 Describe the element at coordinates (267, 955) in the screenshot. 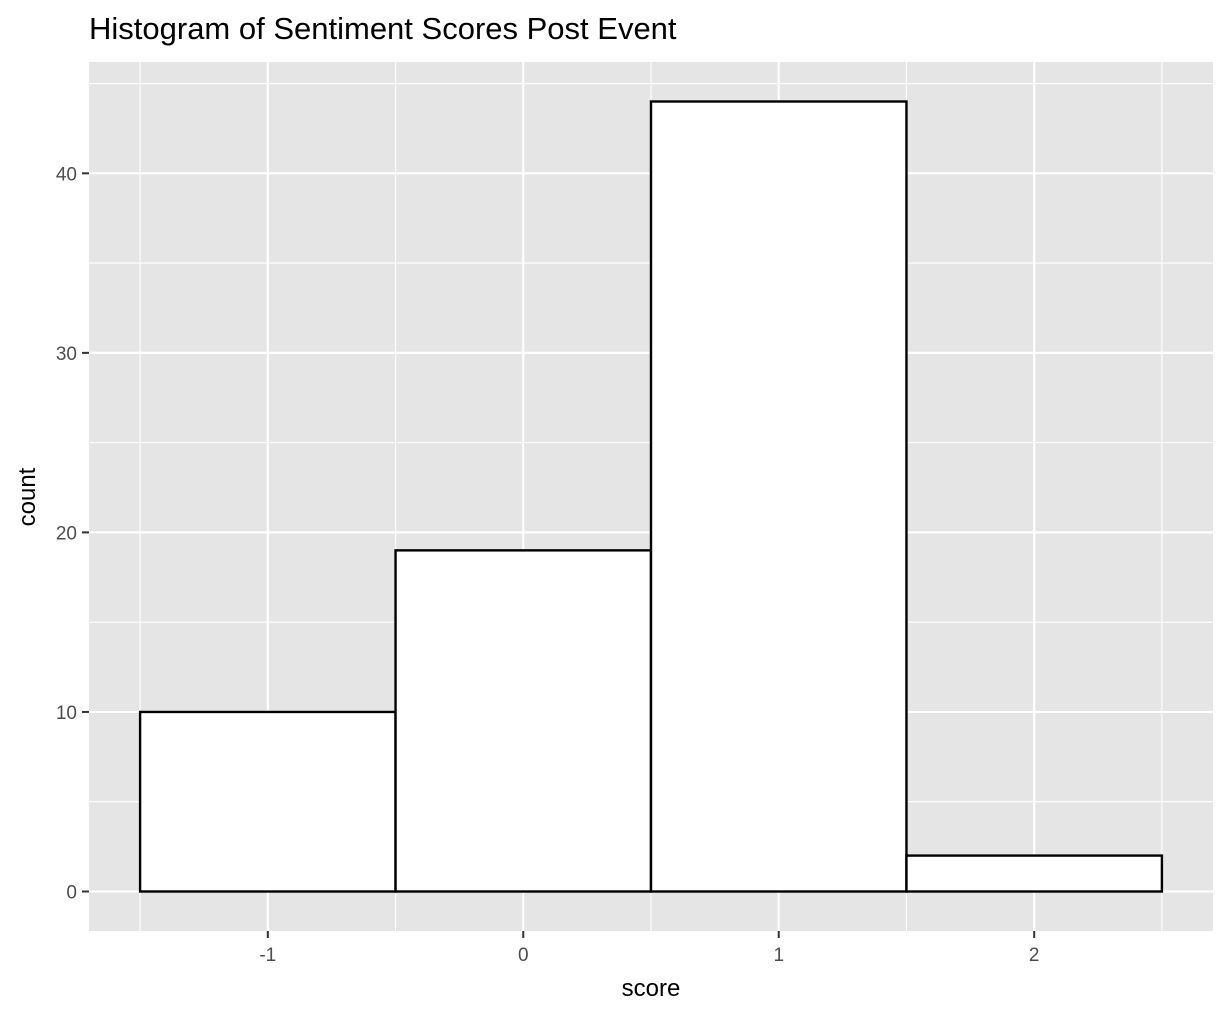

I see `x-tick-label: -1` at that location.